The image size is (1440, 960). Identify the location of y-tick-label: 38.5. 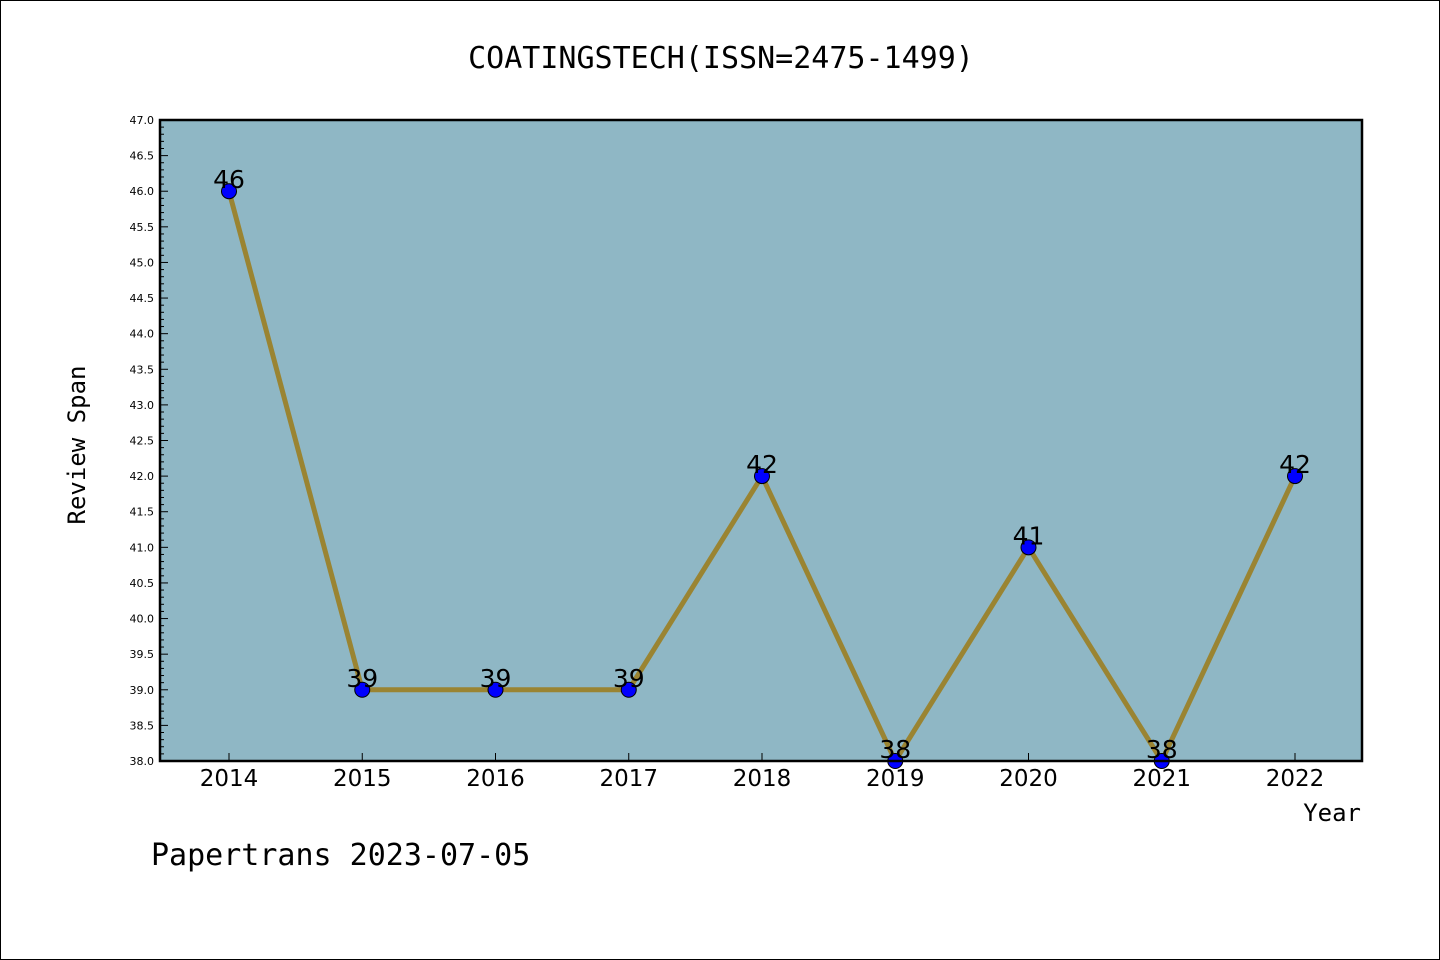
(142, 725).